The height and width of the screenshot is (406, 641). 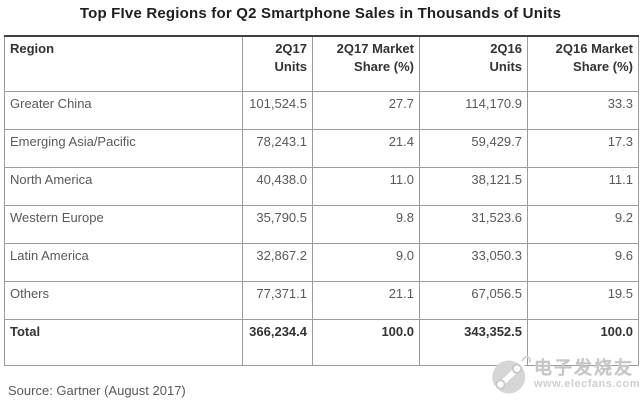 I want to click on cell-region: North America, so click(x=123, y=186).